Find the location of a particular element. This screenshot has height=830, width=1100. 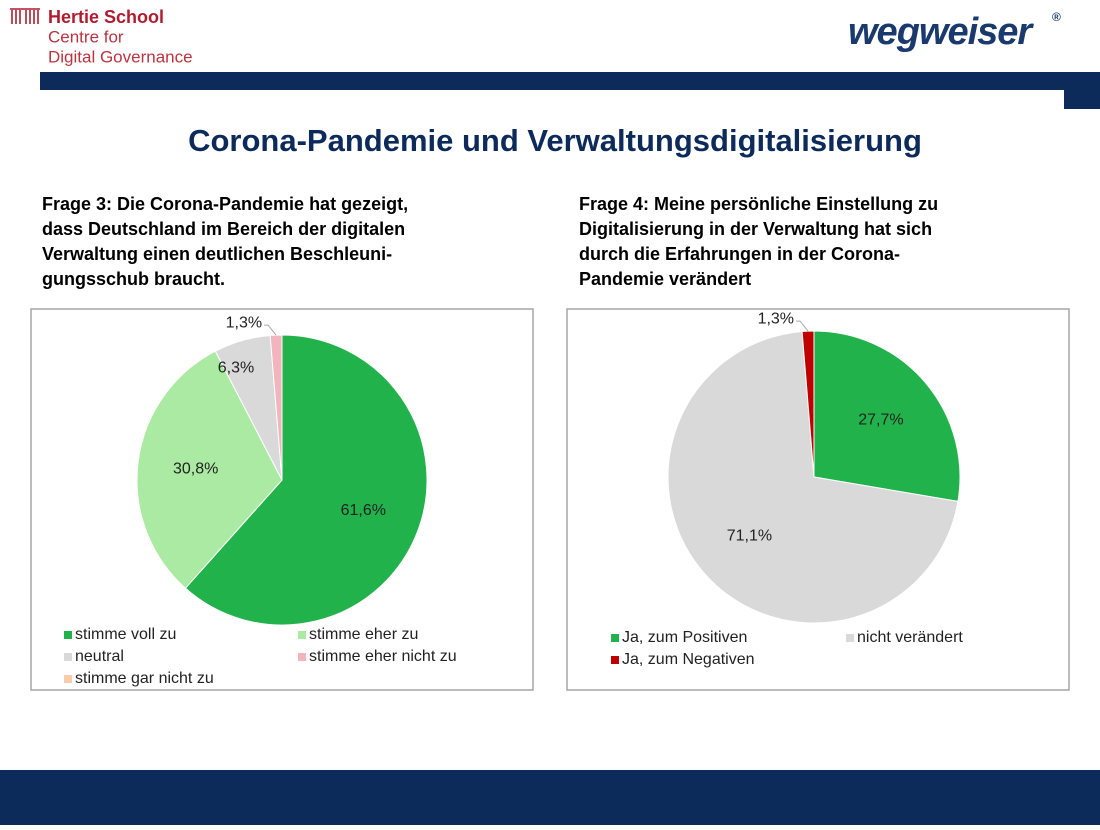

legend-label: stimme gar nicht zu is located at coordinates (144, 678).